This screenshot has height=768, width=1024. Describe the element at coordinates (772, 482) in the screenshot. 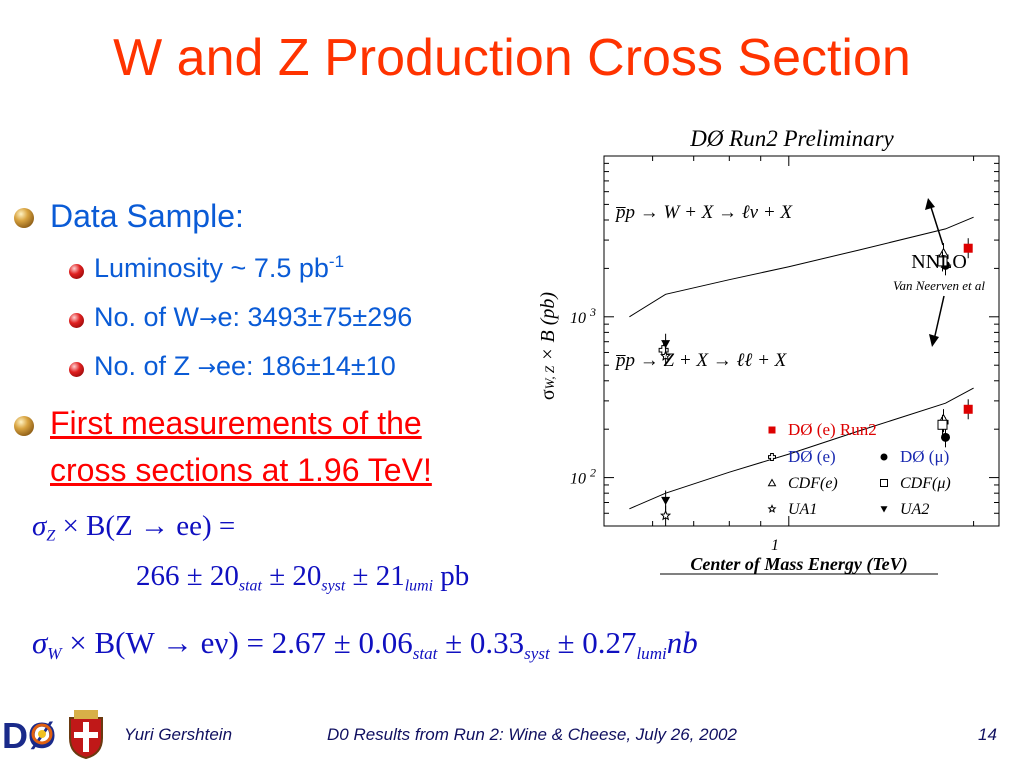

I see `marker-triangle-open` at that location.